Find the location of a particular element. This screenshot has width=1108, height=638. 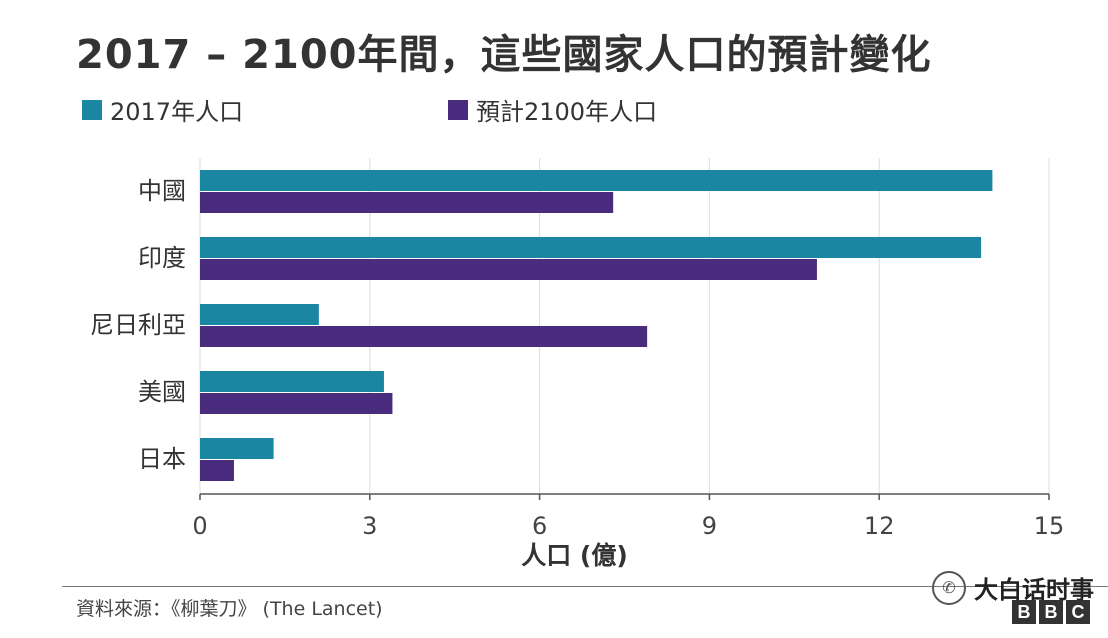

category-label: 印度 is located at coordinates (162, 258).